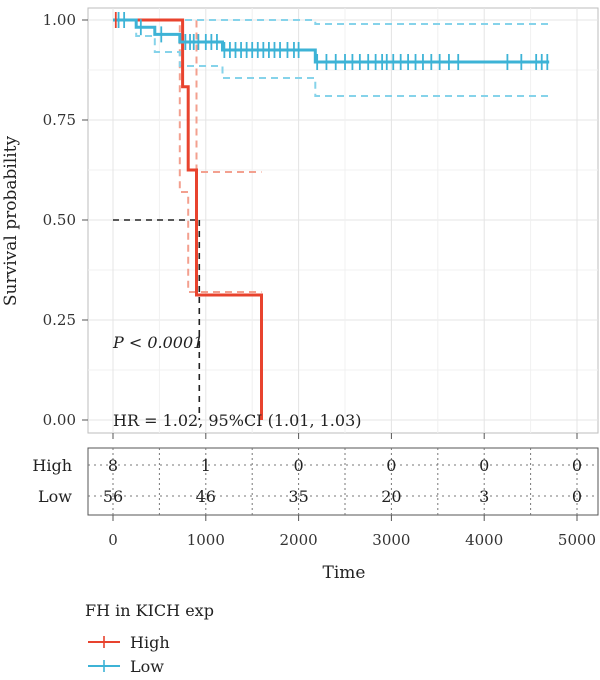  I want to click on ci-lower-low, so click(331, 58).